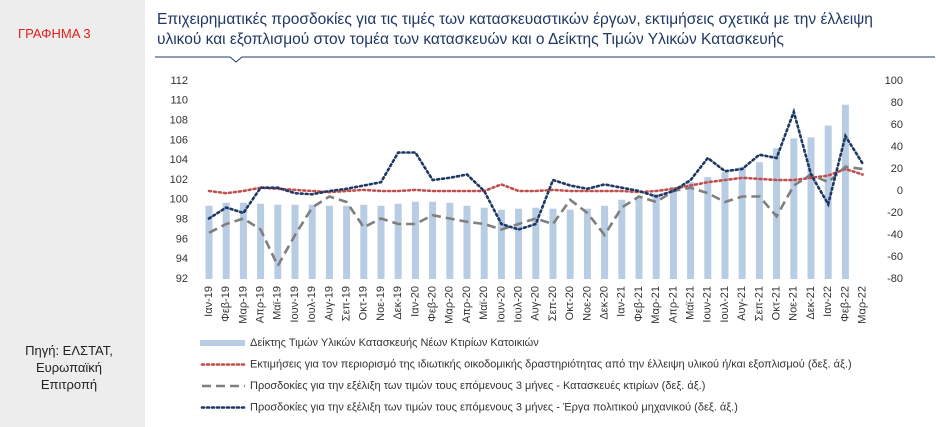  I want to click on y-tick-label: 104, so click(179, 160).